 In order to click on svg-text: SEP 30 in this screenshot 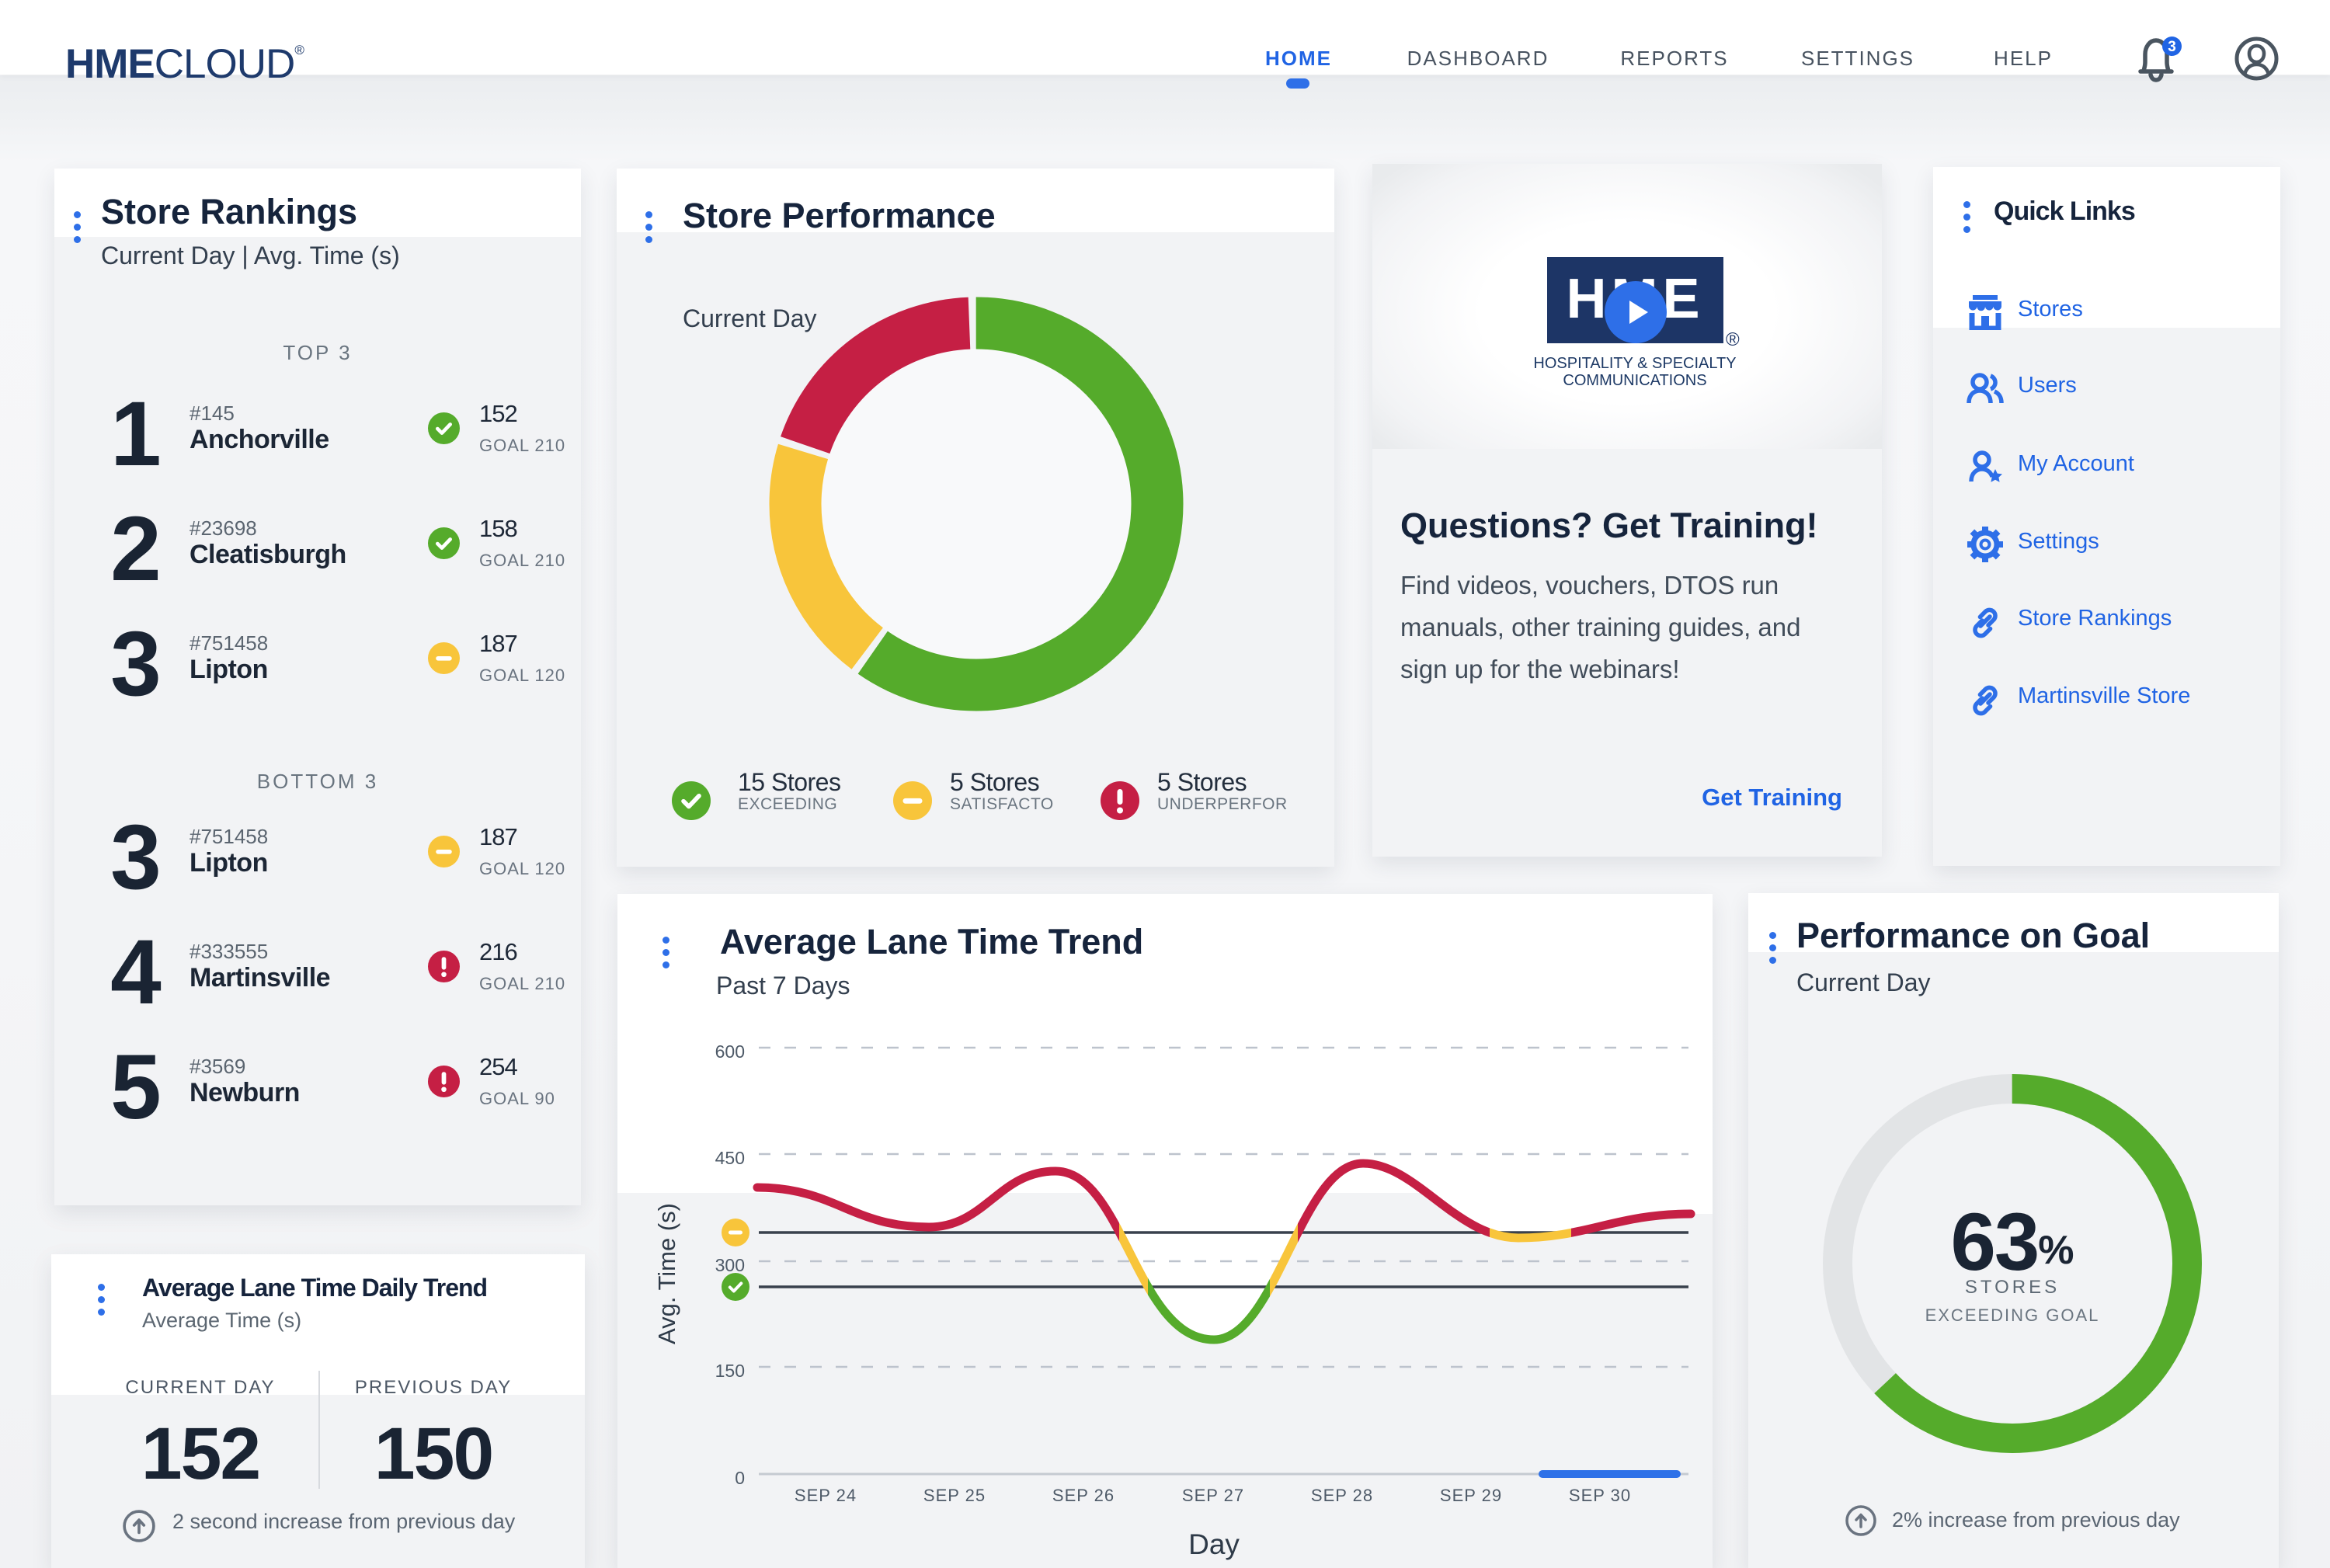, I will do `click(1600, 1495)`.